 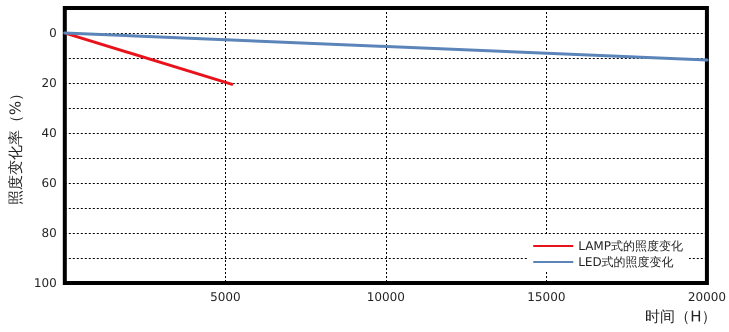 I want to click on y-tick-label: 20, so click(x=49, y=83).